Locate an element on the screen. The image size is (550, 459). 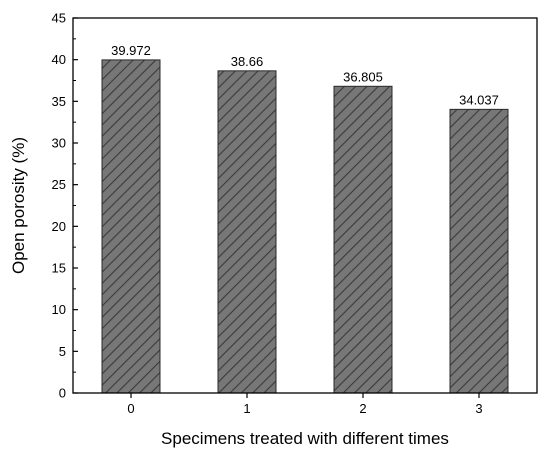
y-tick-label-30: 30 is located at coordinates (59, 143).